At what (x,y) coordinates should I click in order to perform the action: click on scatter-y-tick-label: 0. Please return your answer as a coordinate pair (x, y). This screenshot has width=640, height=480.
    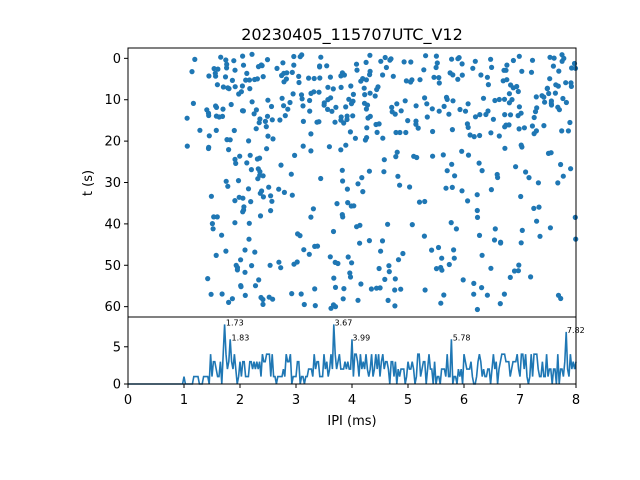
    Looking at the image, I should click on (117, 59).